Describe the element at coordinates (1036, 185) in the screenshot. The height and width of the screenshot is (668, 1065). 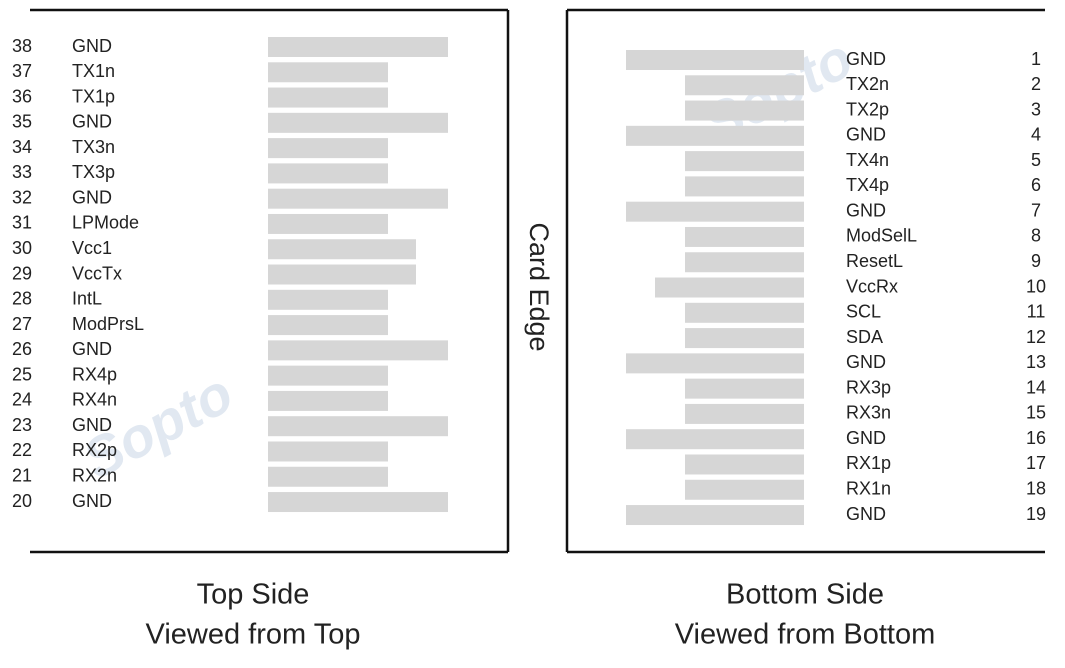
I see `pin-number: 6` at that location.